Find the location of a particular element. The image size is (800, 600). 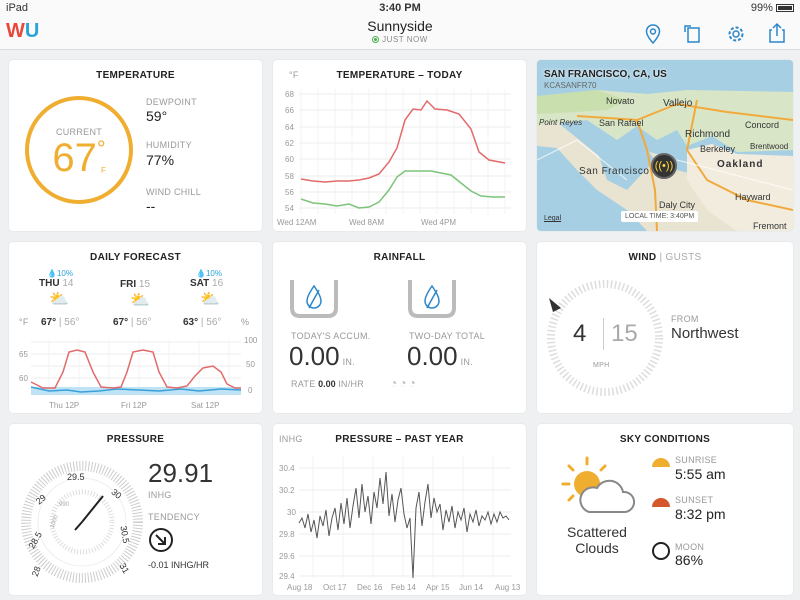

y-tick: 30.4 is located at coordinates (287, 468).